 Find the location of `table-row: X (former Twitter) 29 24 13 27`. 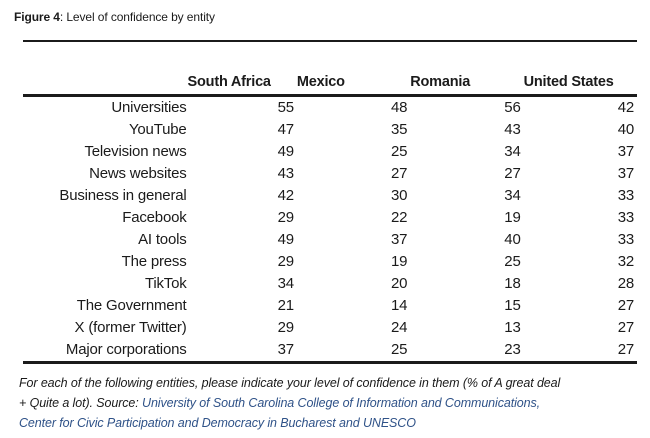

table-row: X (former Twitter) 29 24 13 27 is located at coordinates (330, 328).